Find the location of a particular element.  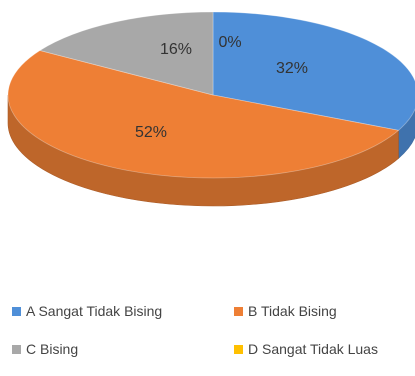

data-label-layer: 32% 52% 16% 0% is located at coordinates (221, 87).